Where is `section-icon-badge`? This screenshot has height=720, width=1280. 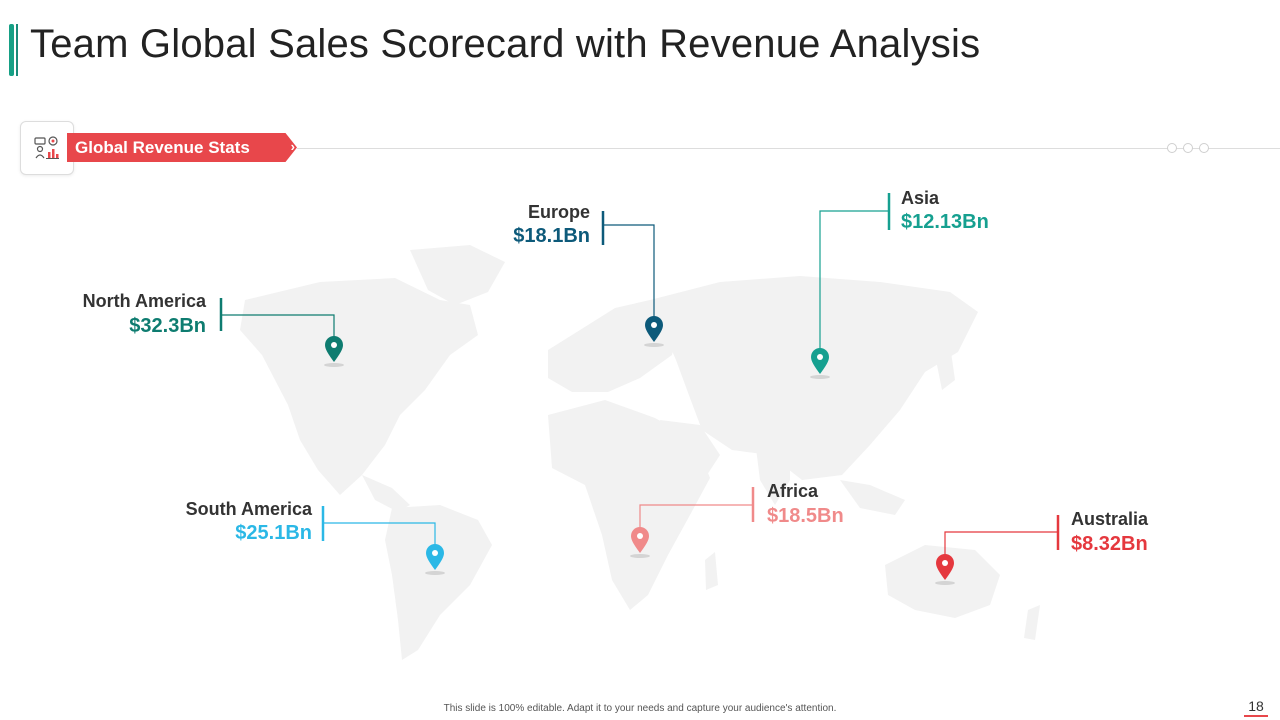
section-icon-badge is located at coordinates (47, 148).